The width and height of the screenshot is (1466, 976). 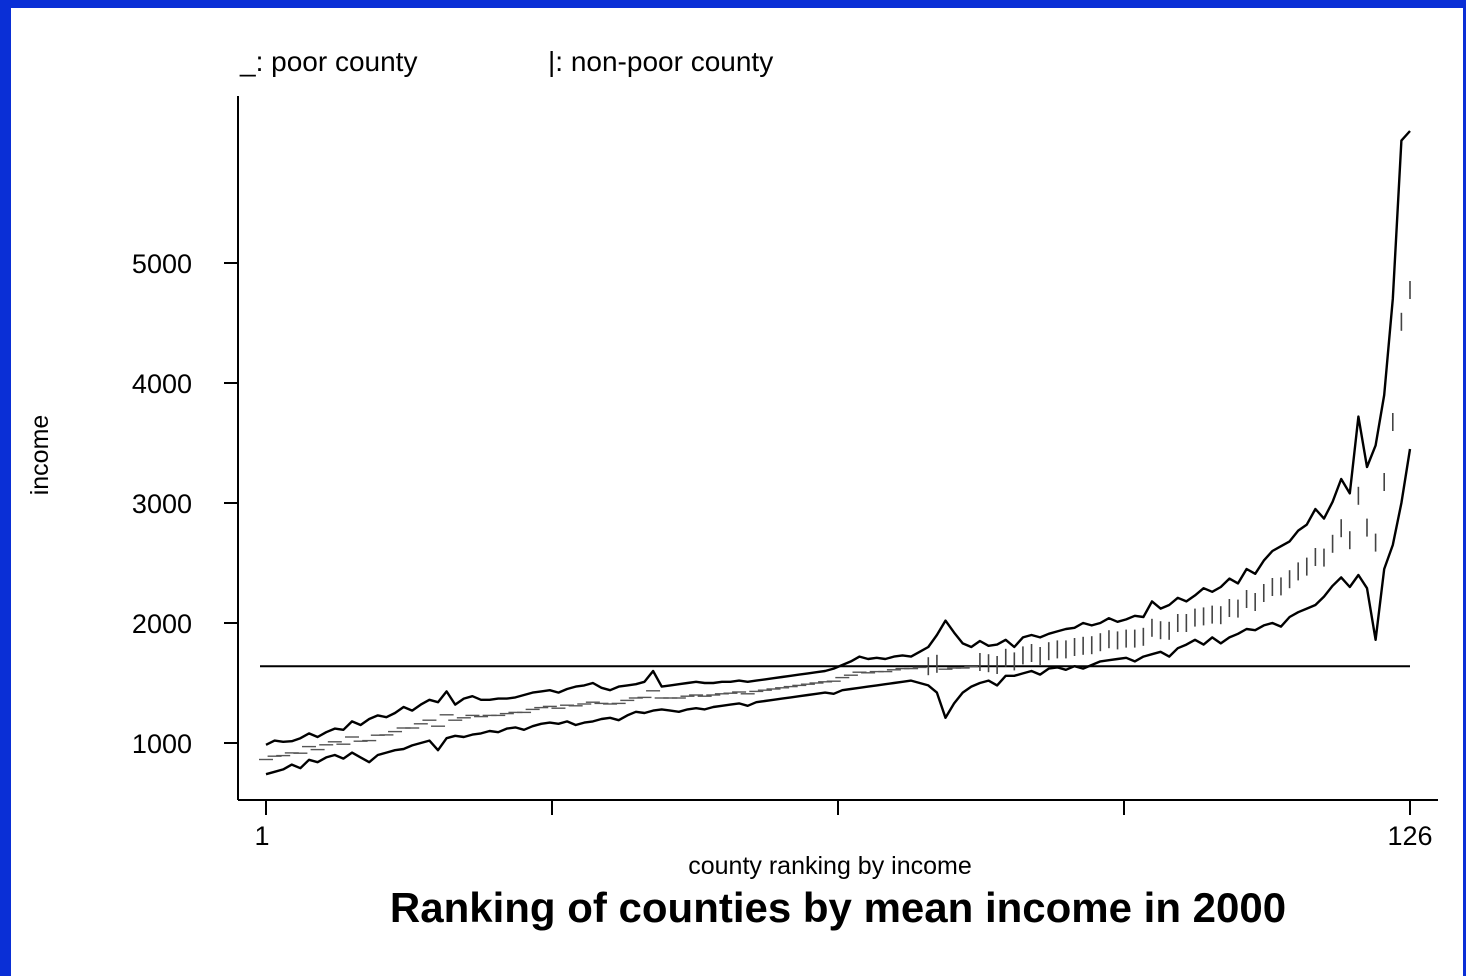 I want to click on legend-poor-county: _: poor county, so click(x=328, y=61).